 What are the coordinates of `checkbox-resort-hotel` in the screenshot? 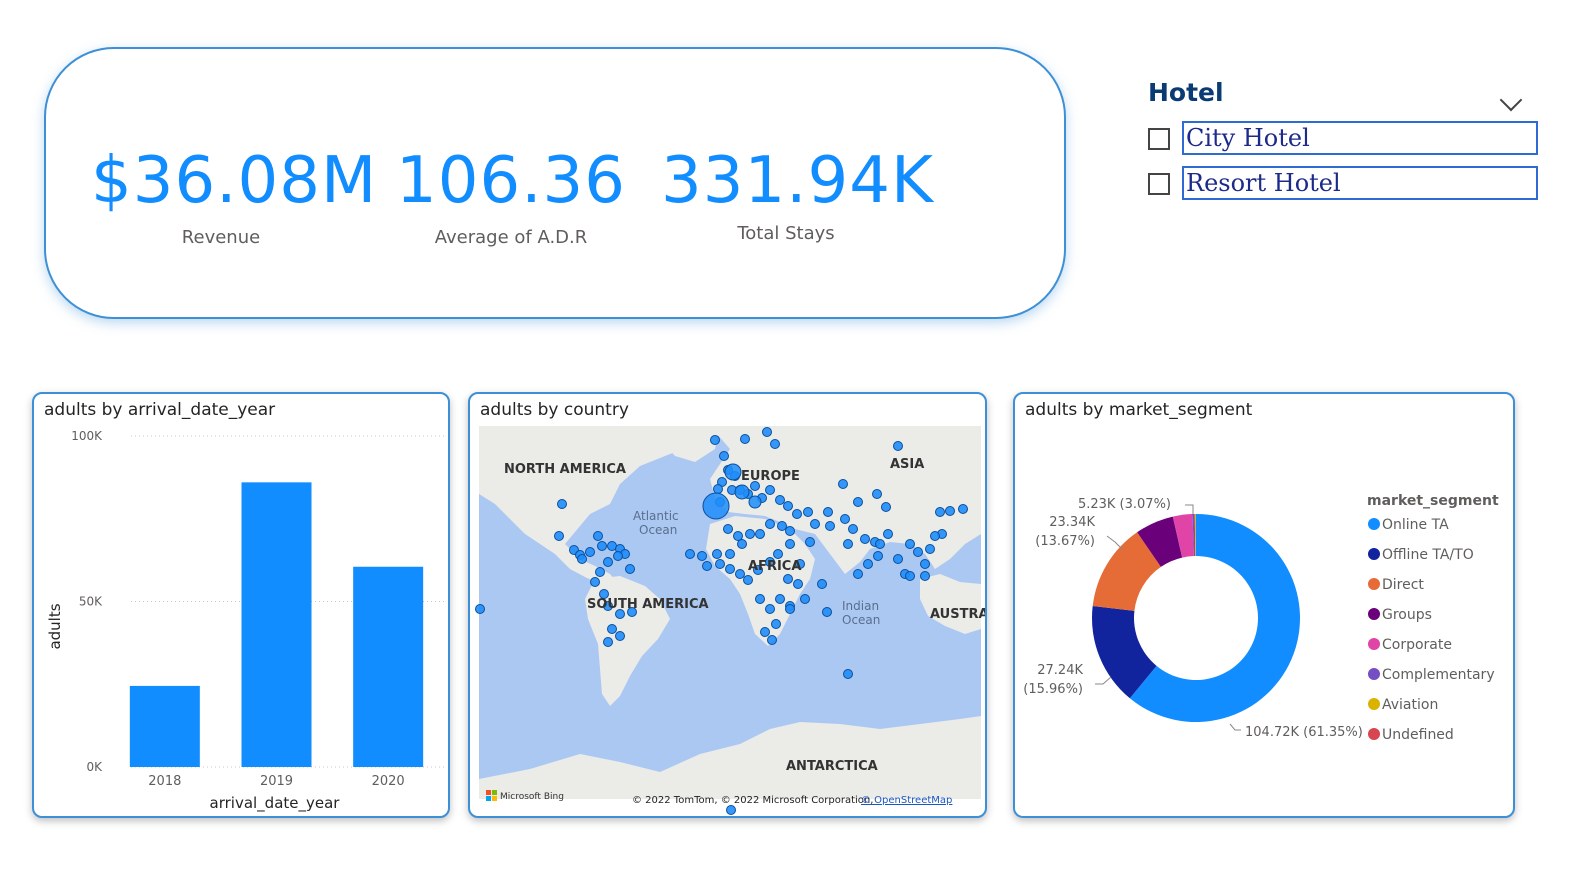 It's located at (1159, 184).